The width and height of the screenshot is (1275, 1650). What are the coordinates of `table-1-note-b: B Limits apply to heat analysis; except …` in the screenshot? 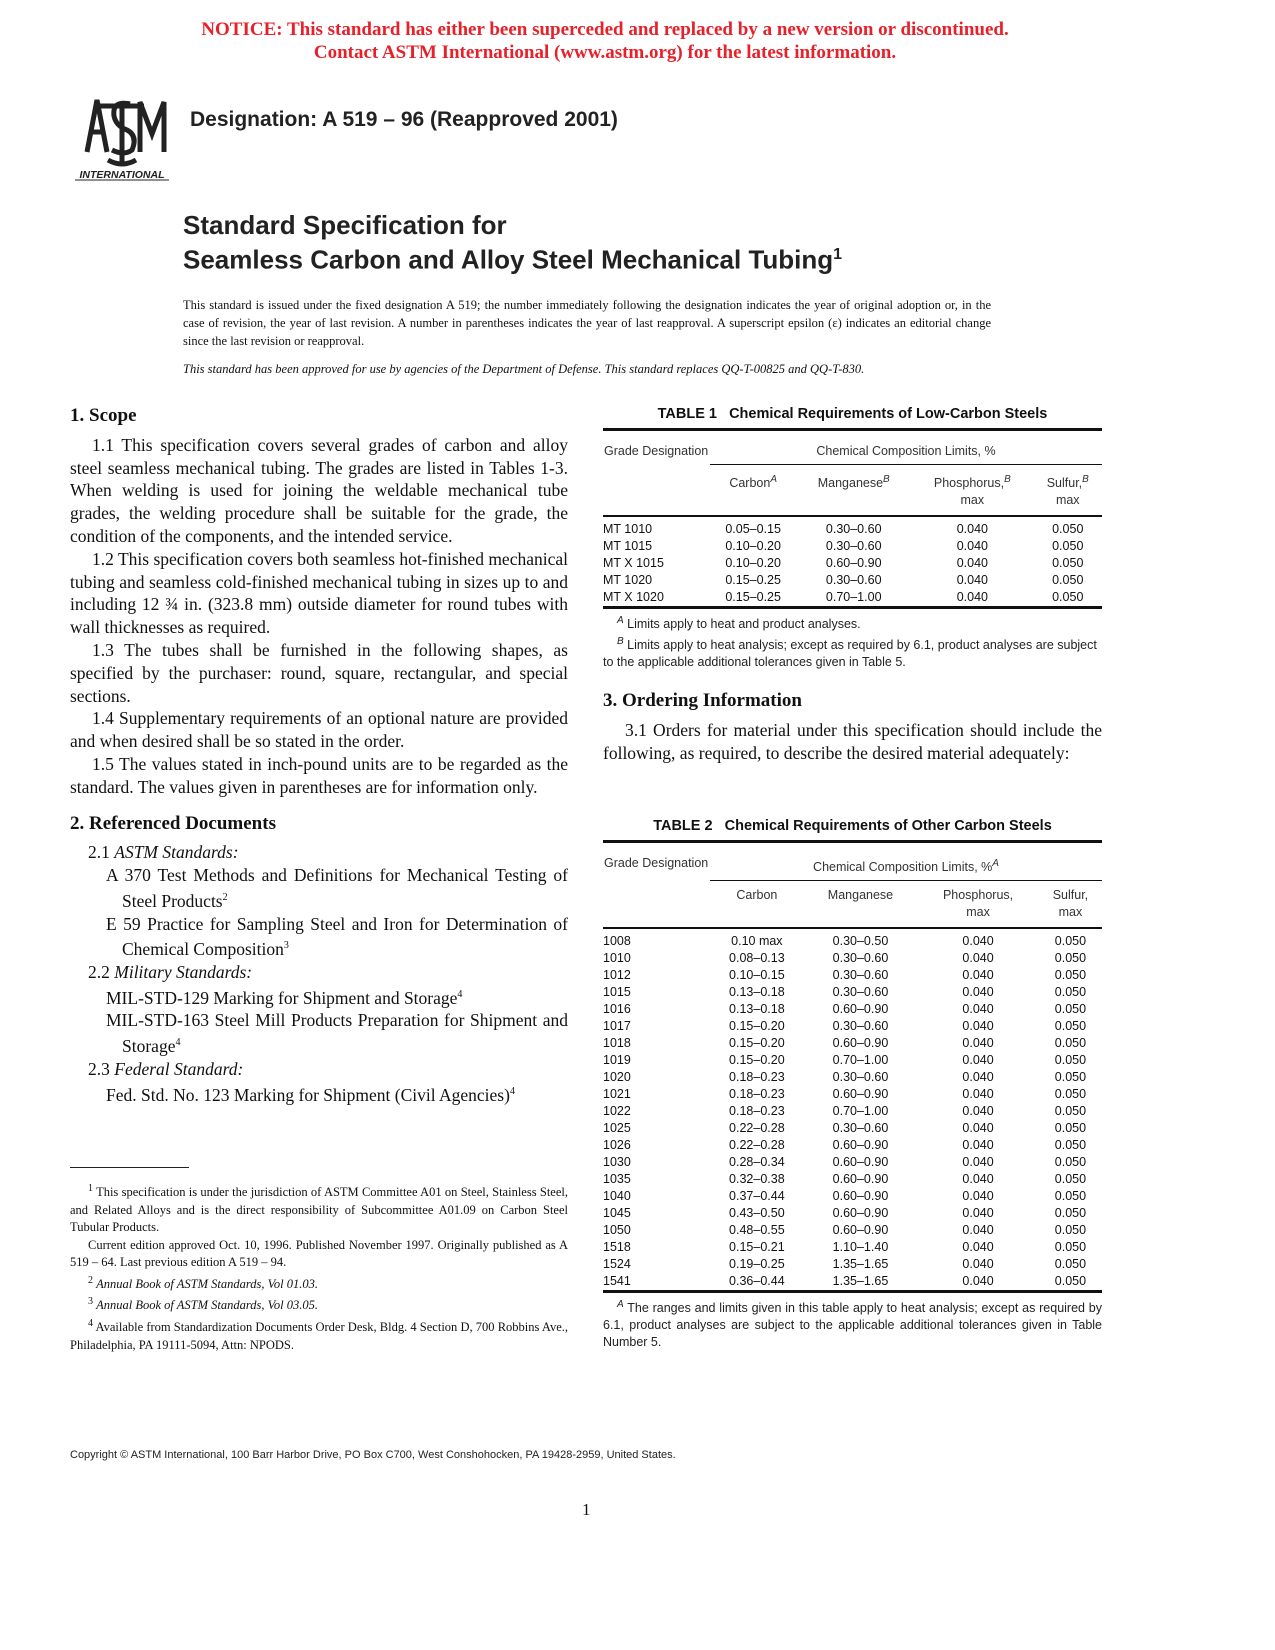 It's located at (850, 653).